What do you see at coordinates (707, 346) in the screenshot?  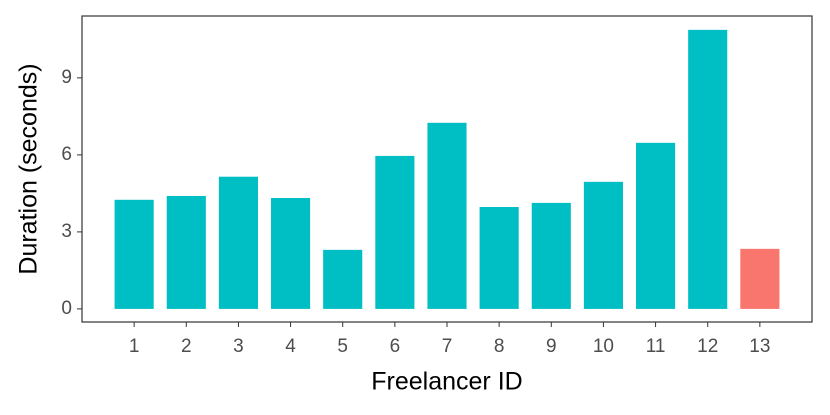 I see `x-tick-label: 12` at bounding box center [707, 346].